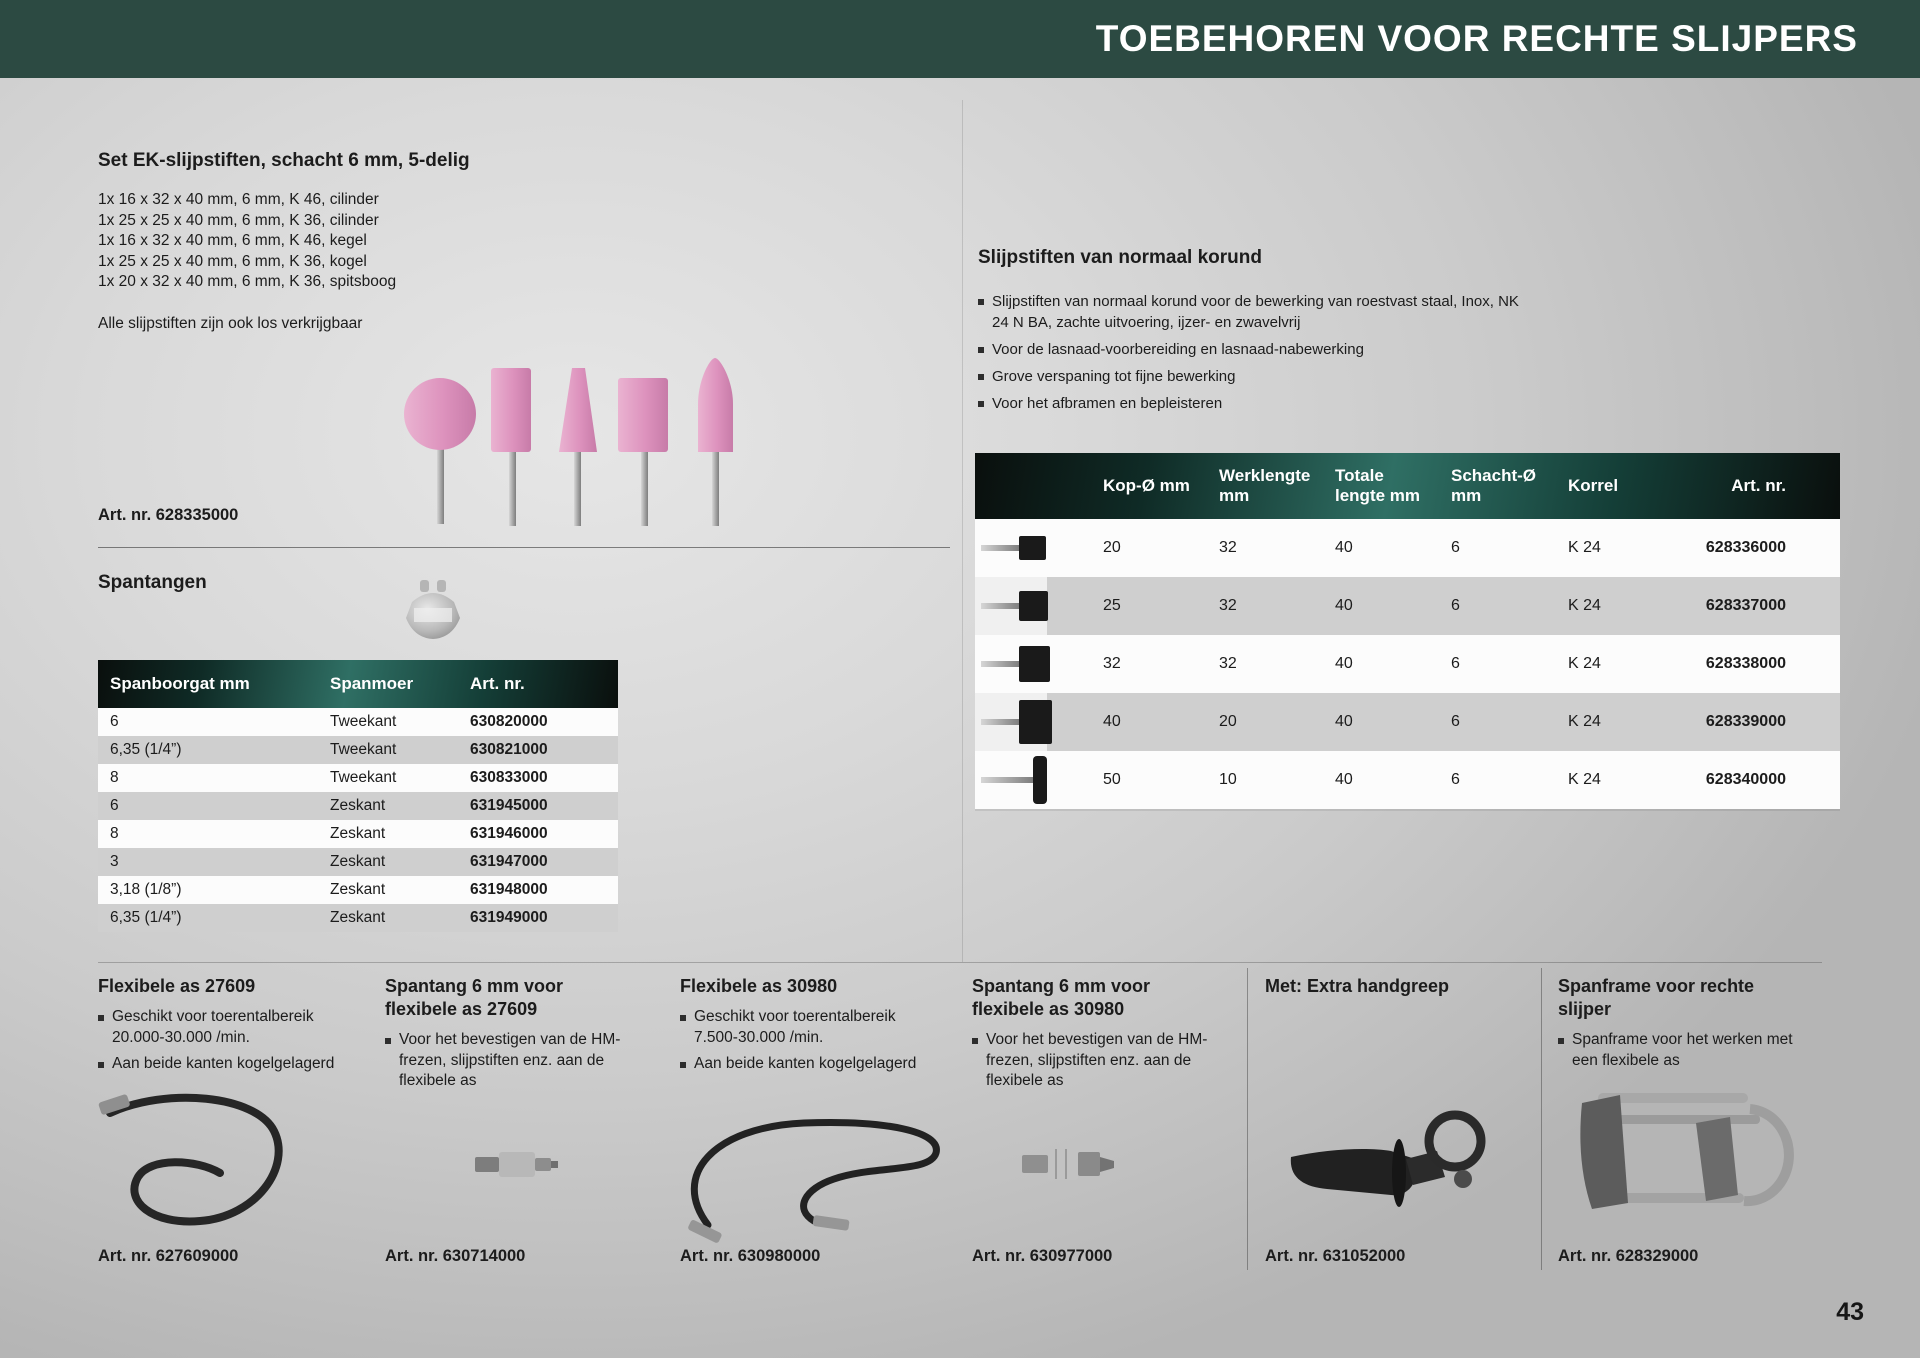  I want to click on product-title: Flexibele as 27609, so click(177, 986).